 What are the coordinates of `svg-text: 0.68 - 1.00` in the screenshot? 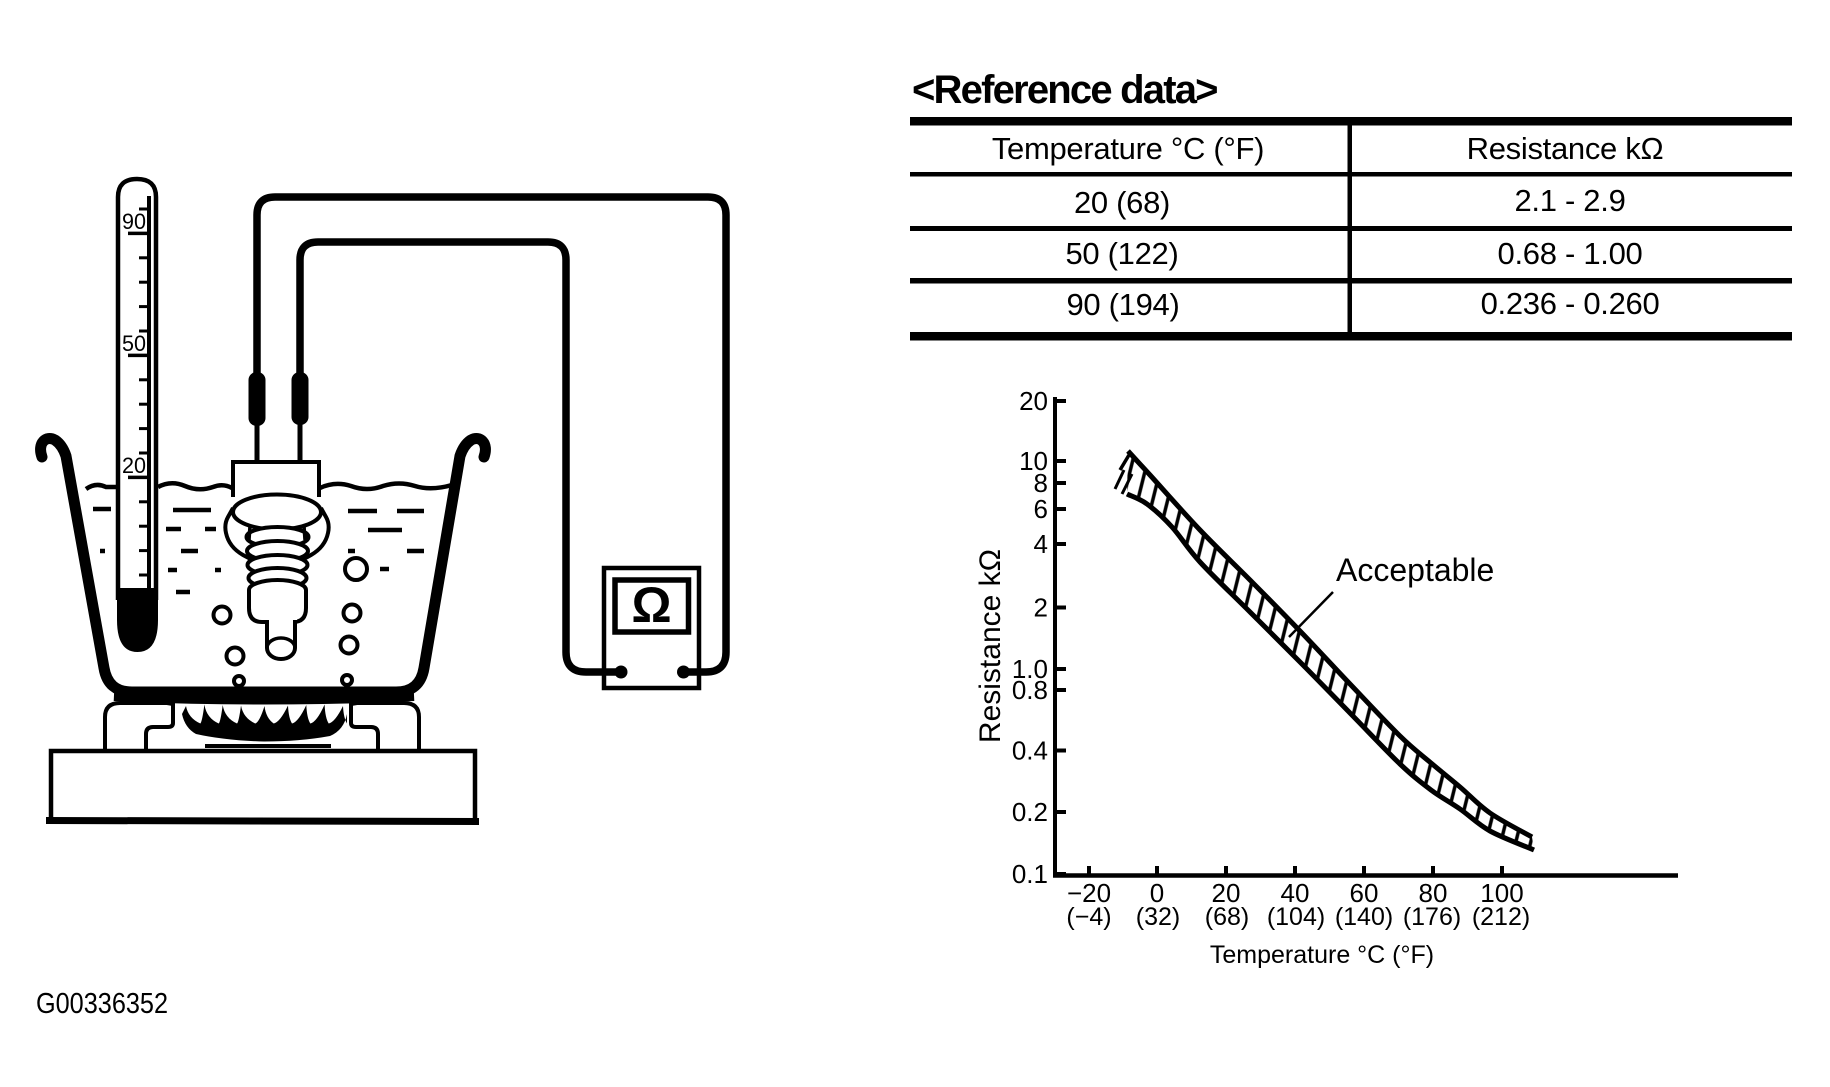 It's located at (1570, 253).